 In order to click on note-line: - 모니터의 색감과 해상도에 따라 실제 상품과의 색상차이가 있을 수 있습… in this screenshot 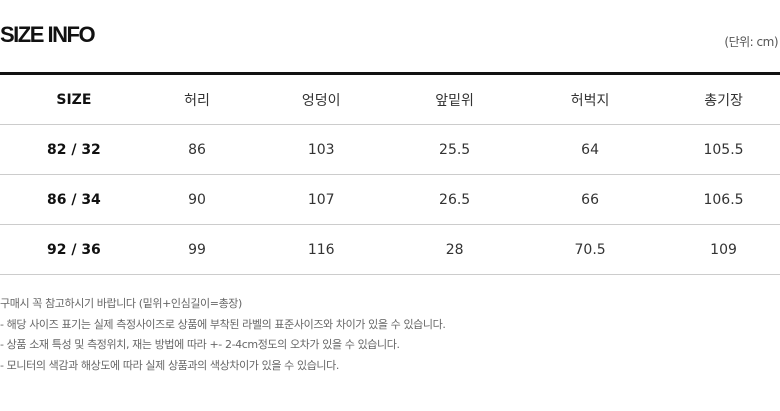, I will do `click(169, 365)`.